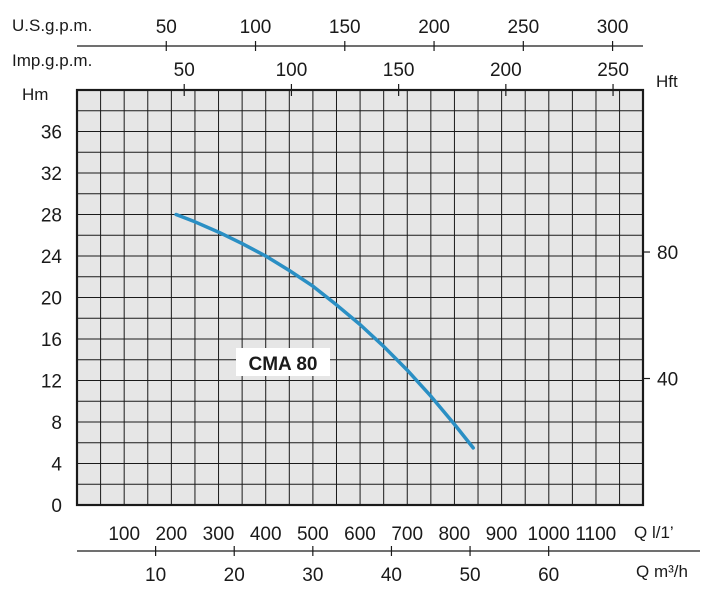 The width and height of the screenshot is (711, 592). I want to click on left-tick-label: 0, so click(56, 506).